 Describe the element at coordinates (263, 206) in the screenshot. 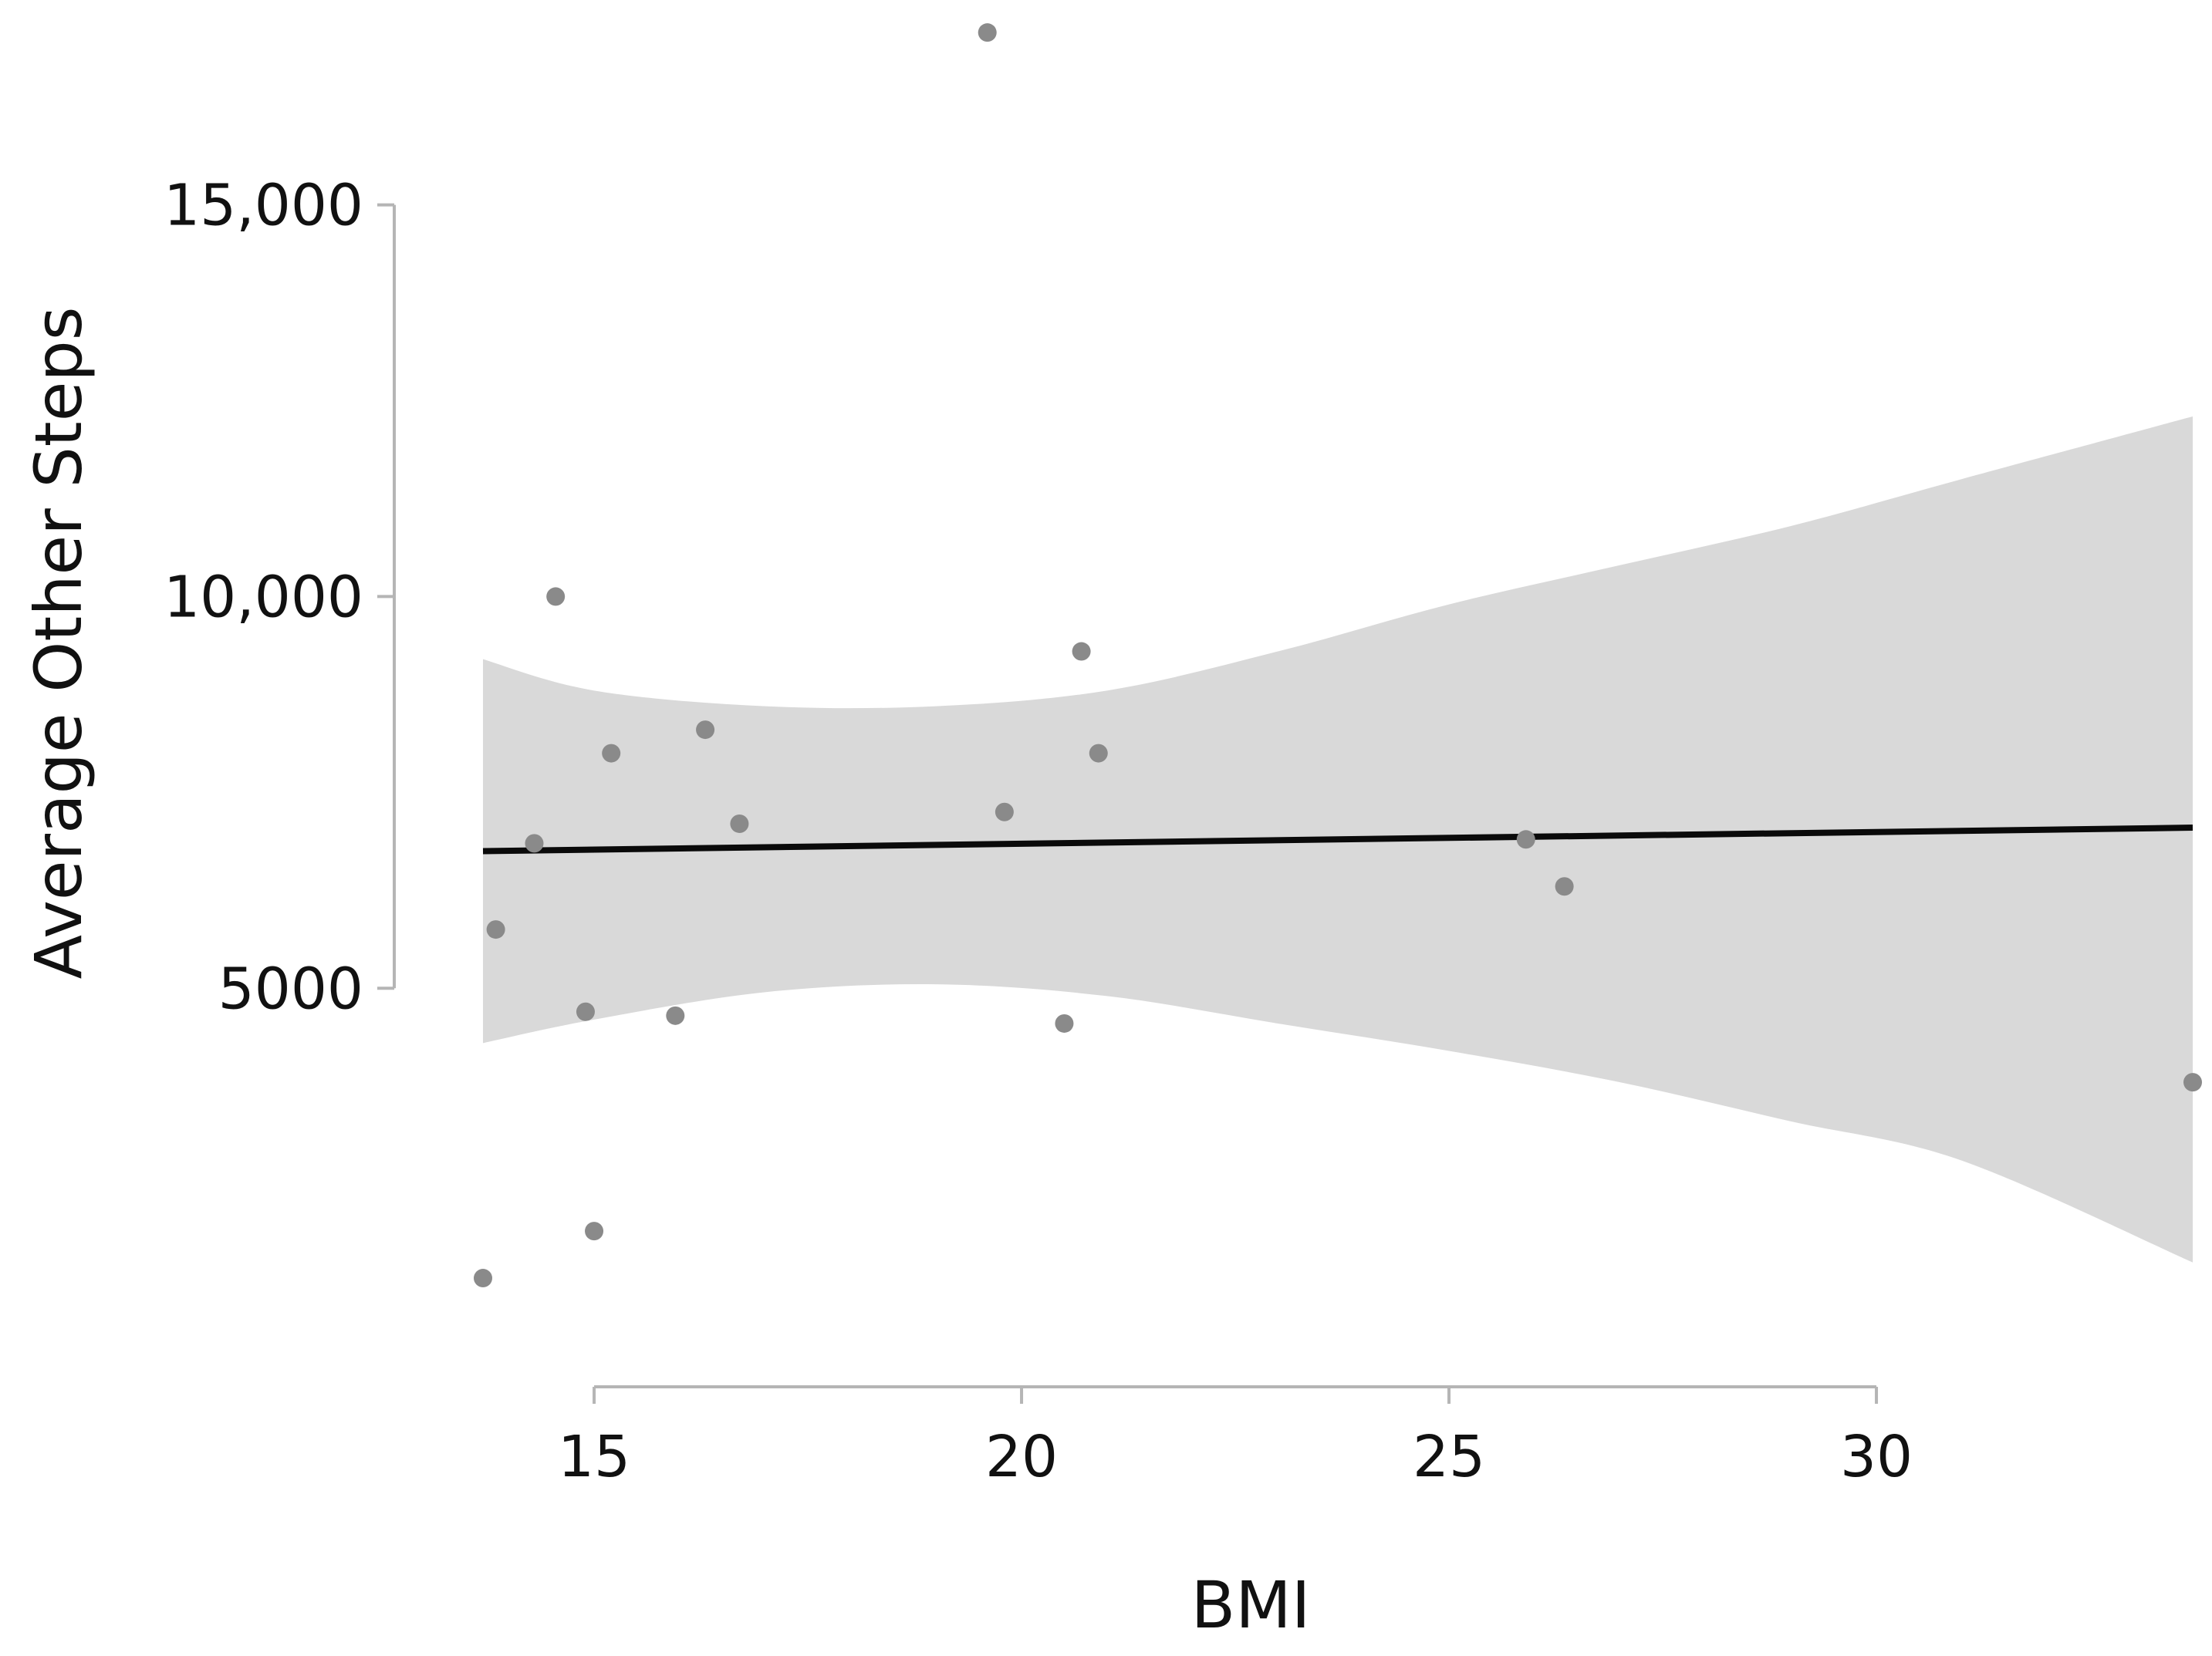

I see `y-tick-label: 15,000` at that location.